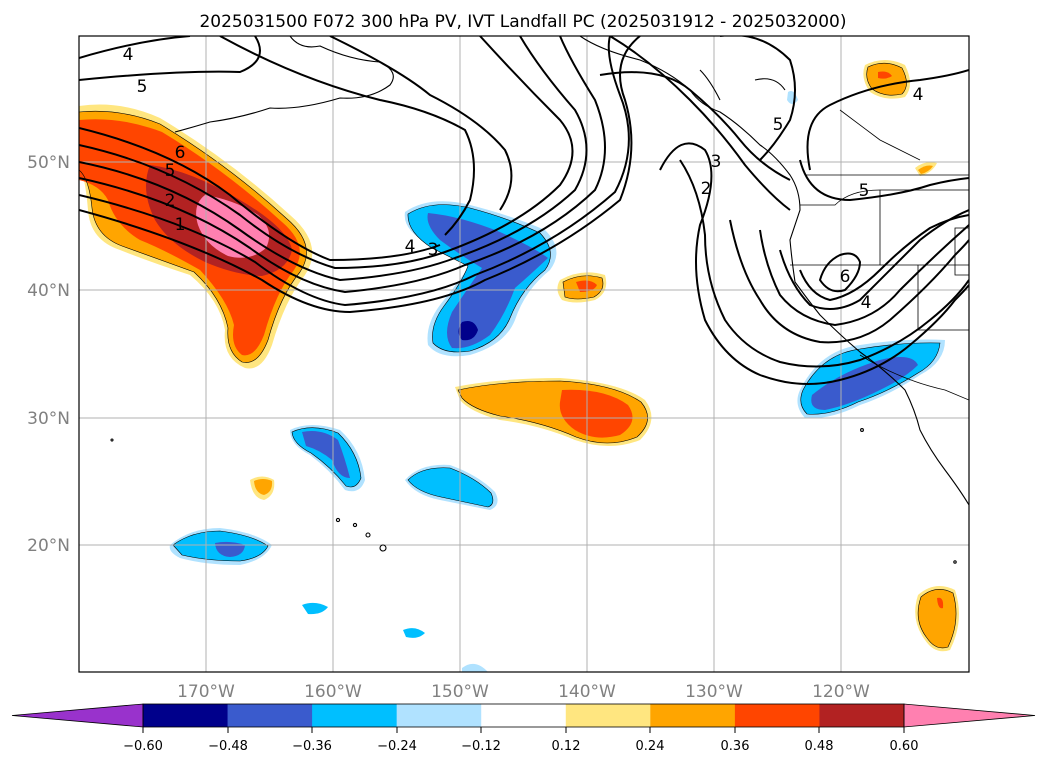  Describe the element at coordinates (333, 692) in the screenshot. I see `lon-label: 160°W` at that location.